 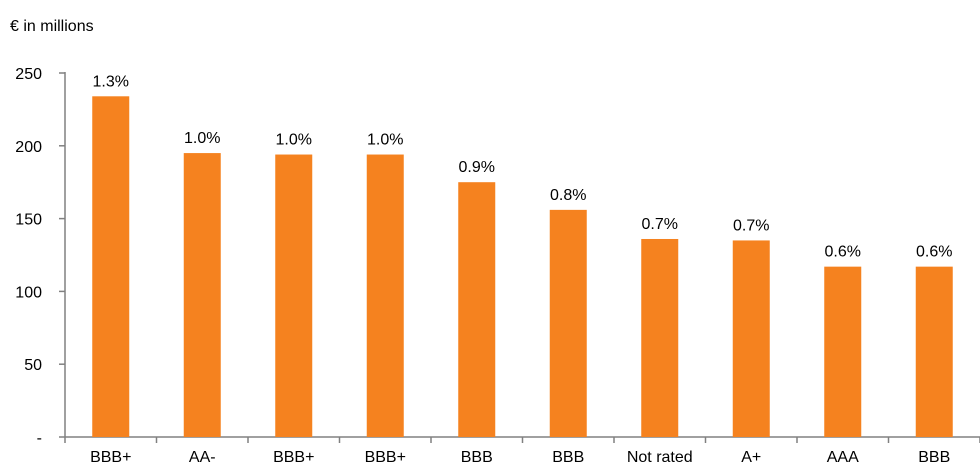 I want to click on y-tick-label: 250, so click(x=28, y=74).